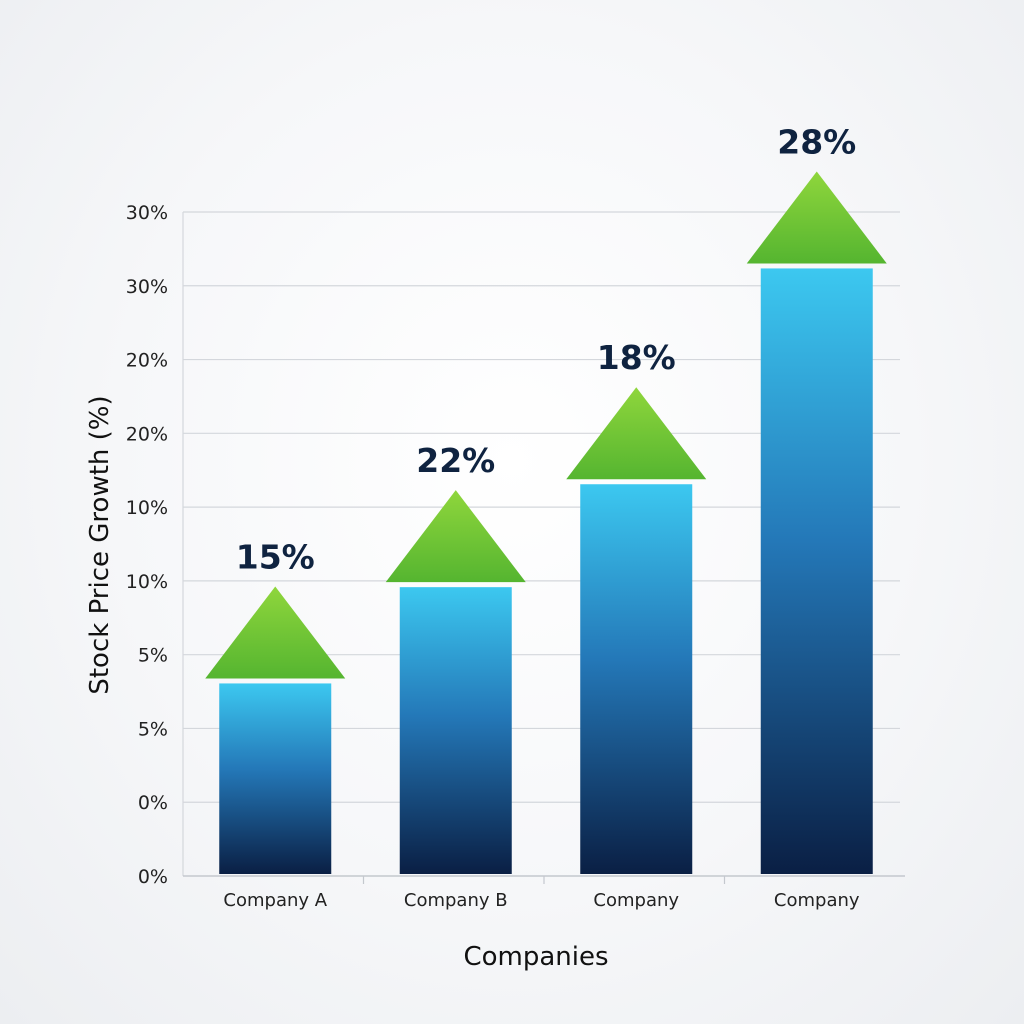 The width and height of the screenshot is (1024, 1024). I want to click on data-label: 15%, so click(275, 556).